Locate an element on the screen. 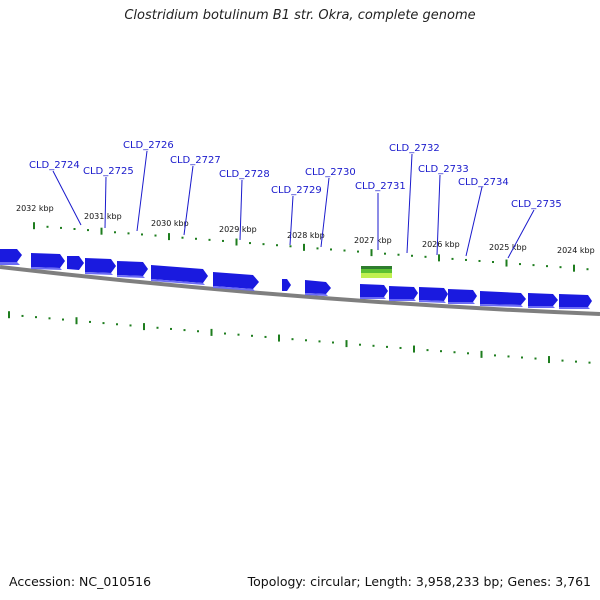  kbp-label: 2032 kbp is located at coordinates (35, 208).